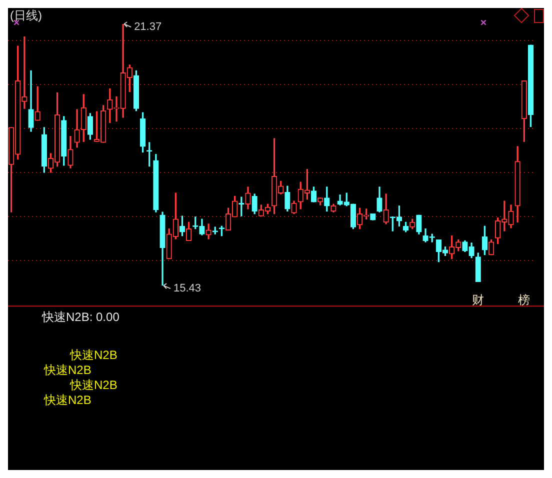  What do you see at coordinates (148, 27) in the screenshot?
I see `annotation: 21.37` at bounding box center [148, 27].